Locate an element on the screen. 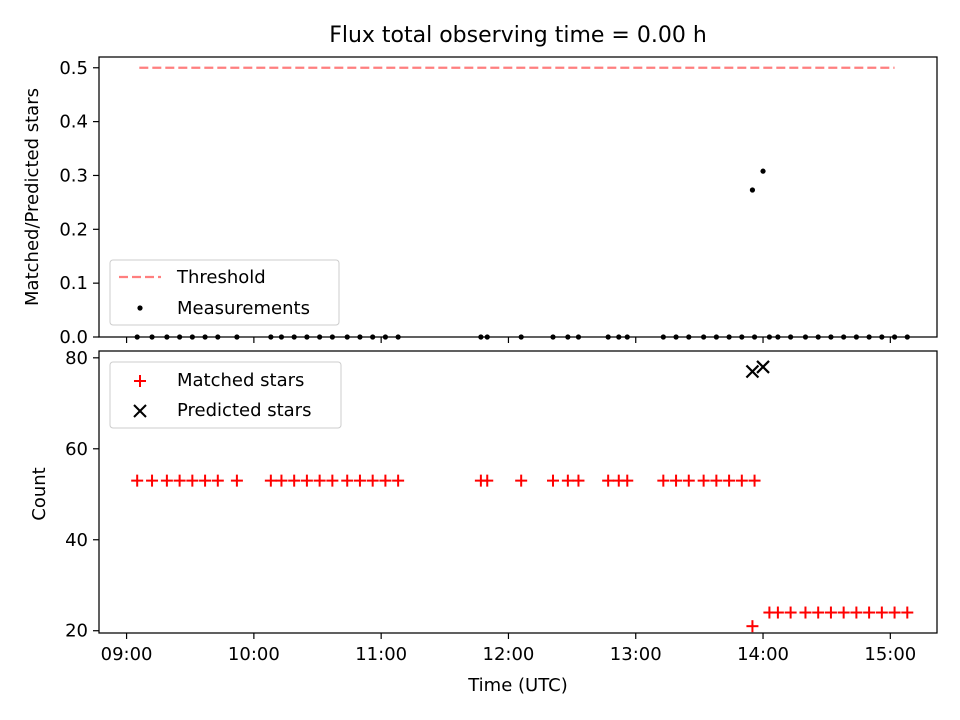  x-axis-label: Time (UTC) is located at coordinates (517, 685).